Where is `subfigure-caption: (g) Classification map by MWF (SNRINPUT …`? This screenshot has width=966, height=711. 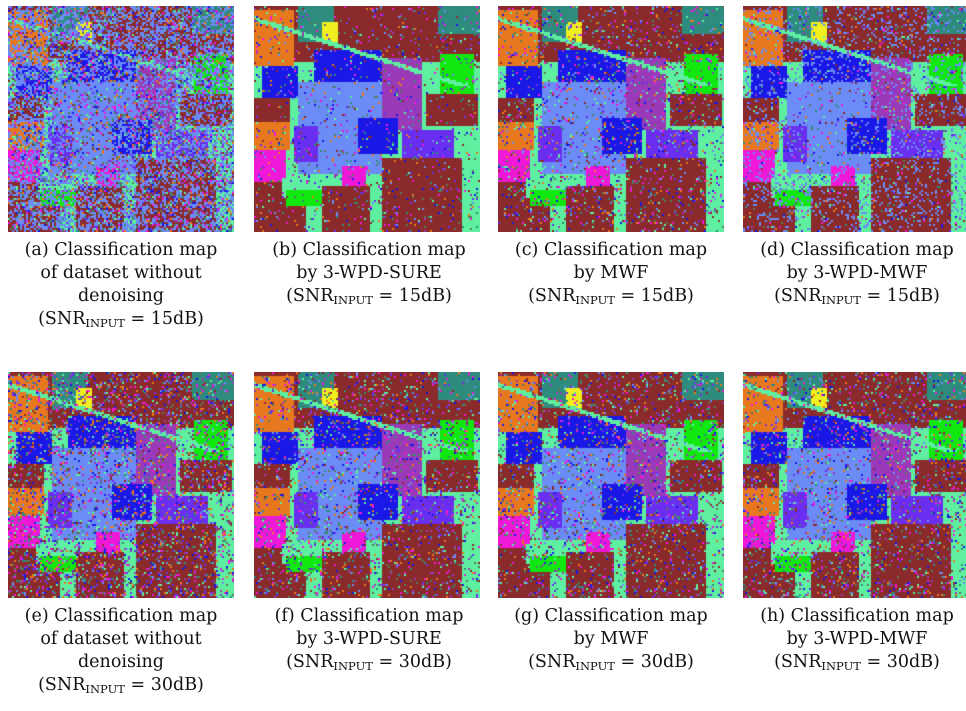 subfigure-caption: (g) Classification map by MWF (SNRINPUT … is located at coordinates (611, 641).